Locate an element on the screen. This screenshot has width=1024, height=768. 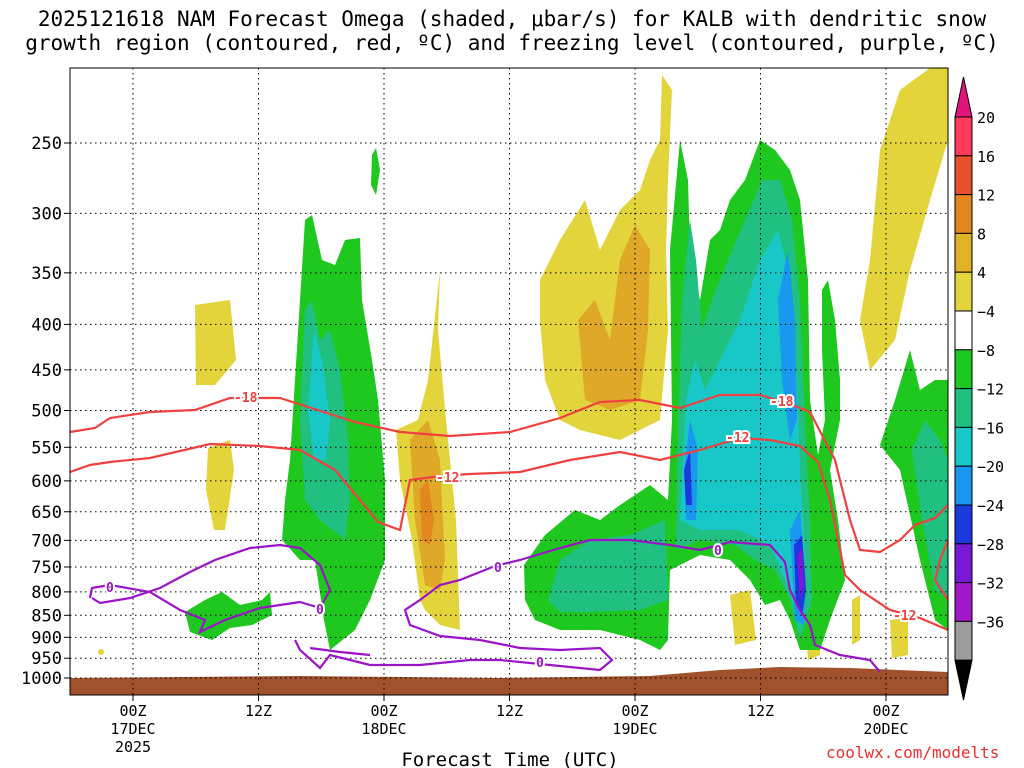
colorbar-label: −24 is located at coordinates (990, 506).